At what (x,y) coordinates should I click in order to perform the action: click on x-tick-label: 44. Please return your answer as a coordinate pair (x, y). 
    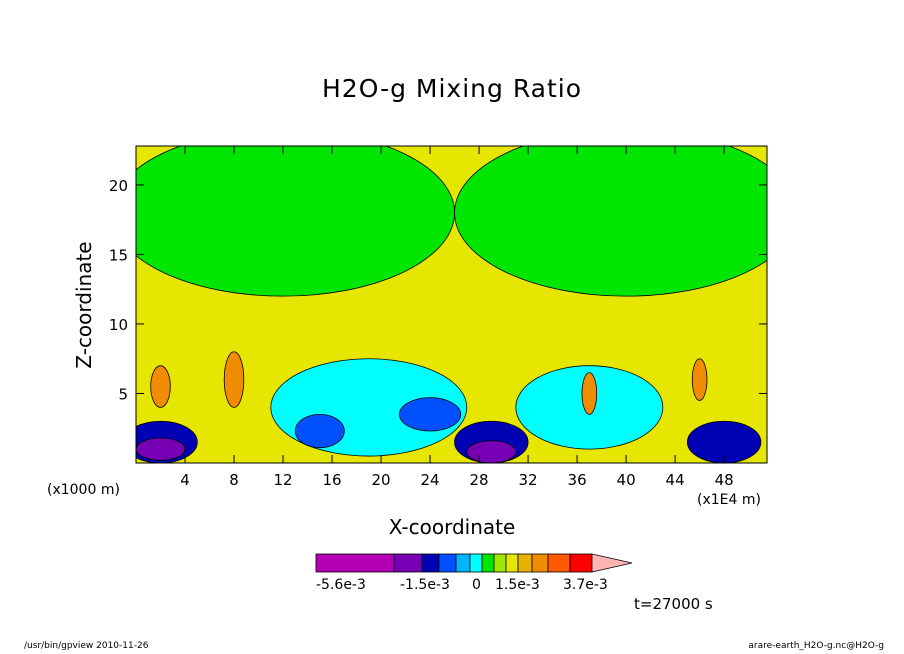
    Looking at the image, I should click on (675, 480).